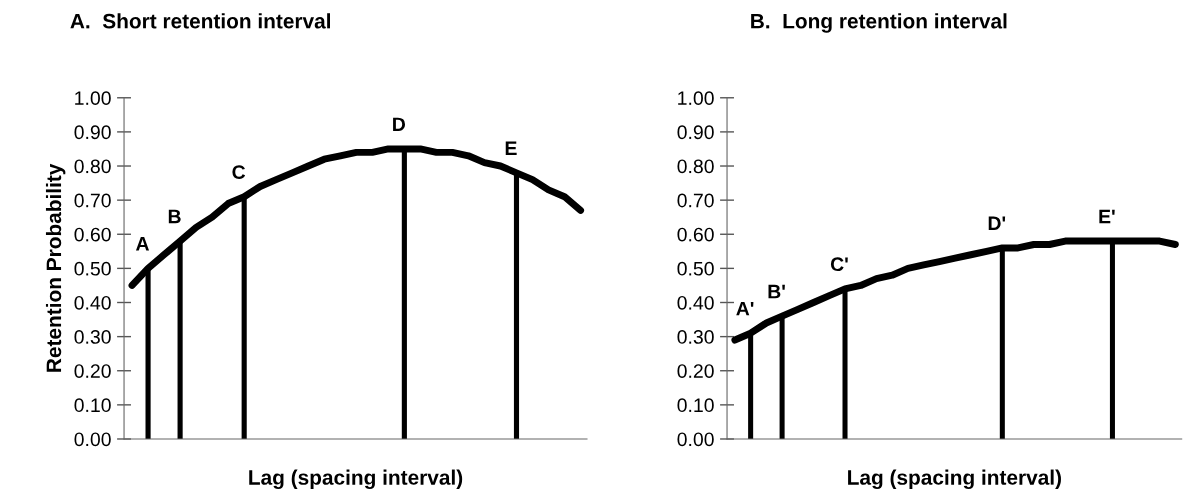  What do you see at coordinates (1107, 216) in the screenshot?
I see `data-label: E'` at bounding box center [1107, 216].